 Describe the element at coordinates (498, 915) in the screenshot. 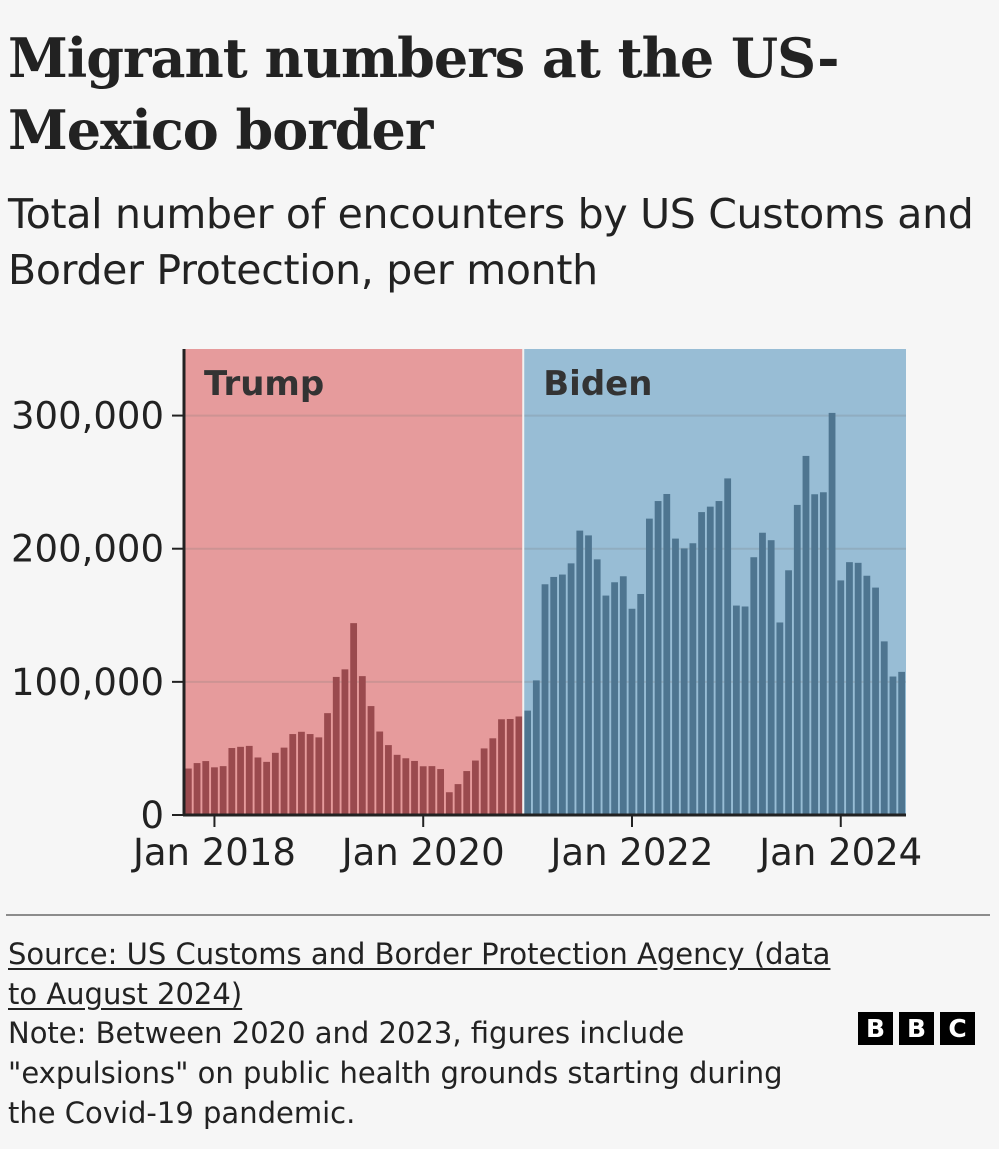

I see `footer-divider` at that location.